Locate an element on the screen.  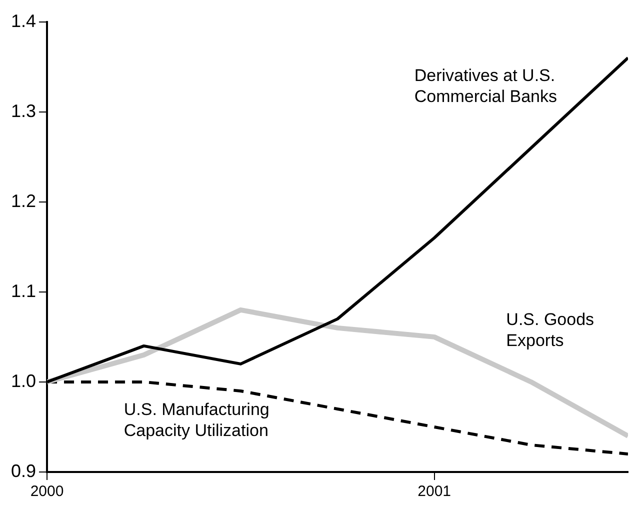
y-tick-label: 1.4 is located at coordinates (23, 20).